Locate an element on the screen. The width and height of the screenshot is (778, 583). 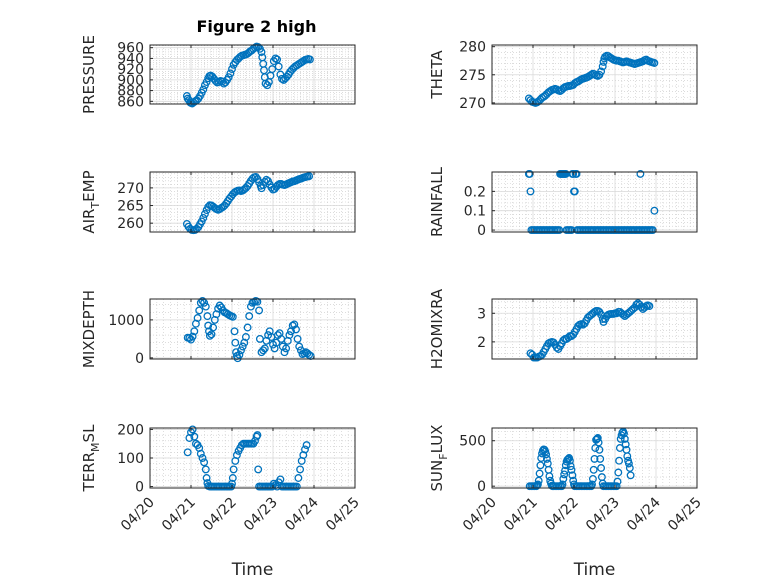
series-mixdepth is located at coordinates (249, 329).